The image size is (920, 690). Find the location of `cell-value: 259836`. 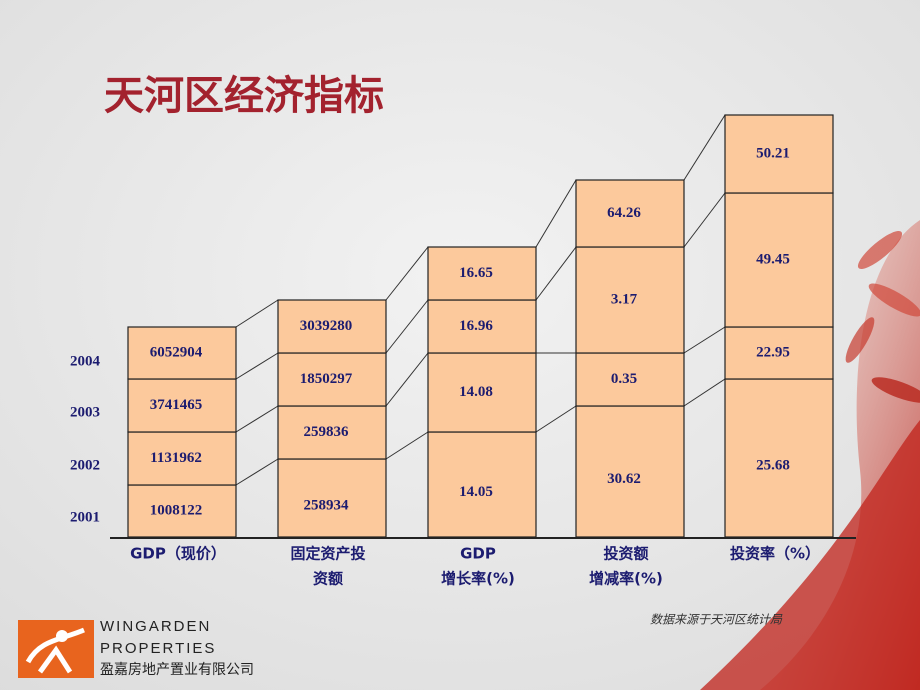

cell-value: 259836 is located at coordinates (327, 432).